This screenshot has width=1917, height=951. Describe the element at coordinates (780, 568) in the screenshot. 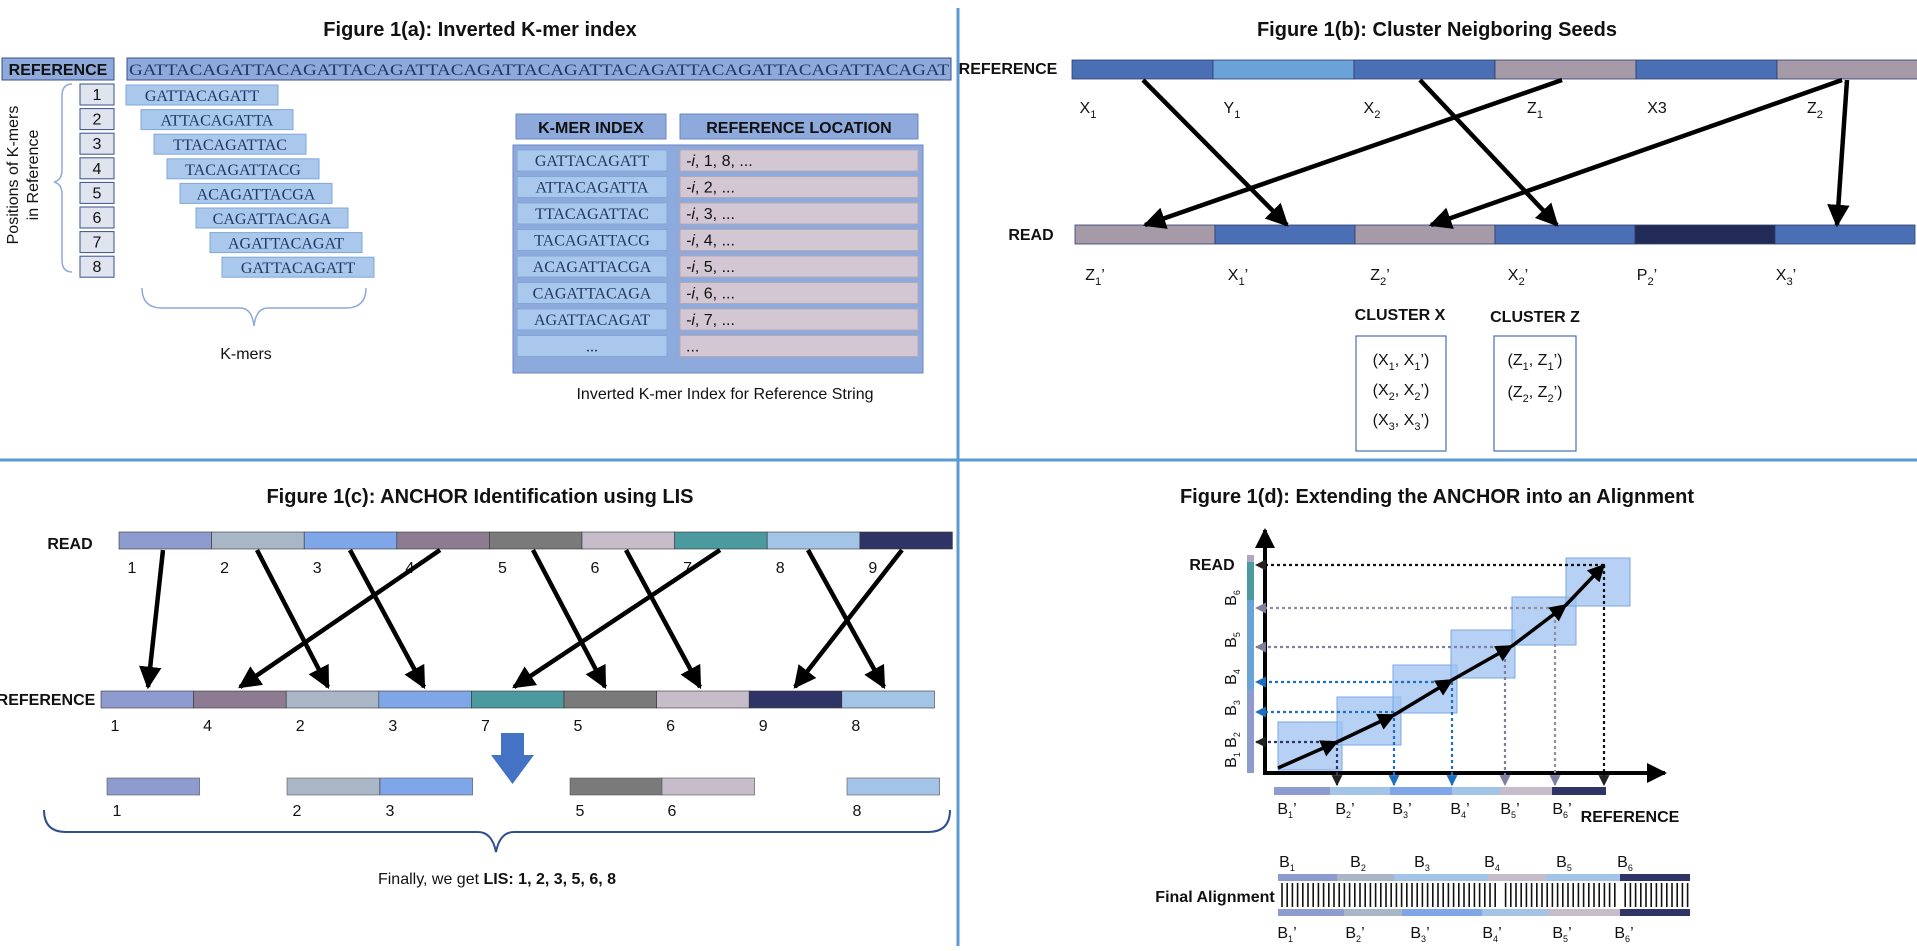

I see `read-segment-number: 8` at that location.